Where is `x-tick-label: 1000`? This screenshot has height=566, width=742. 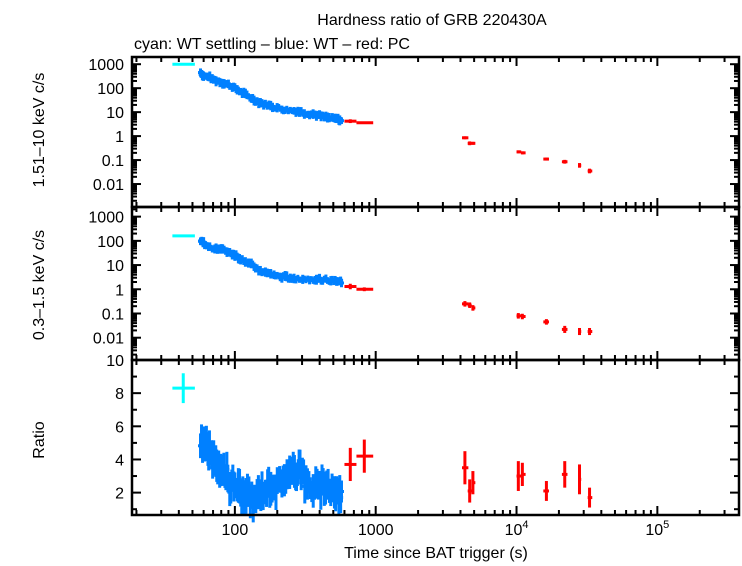
x-tick-label: 1000 is located at coordinates (376, 530).